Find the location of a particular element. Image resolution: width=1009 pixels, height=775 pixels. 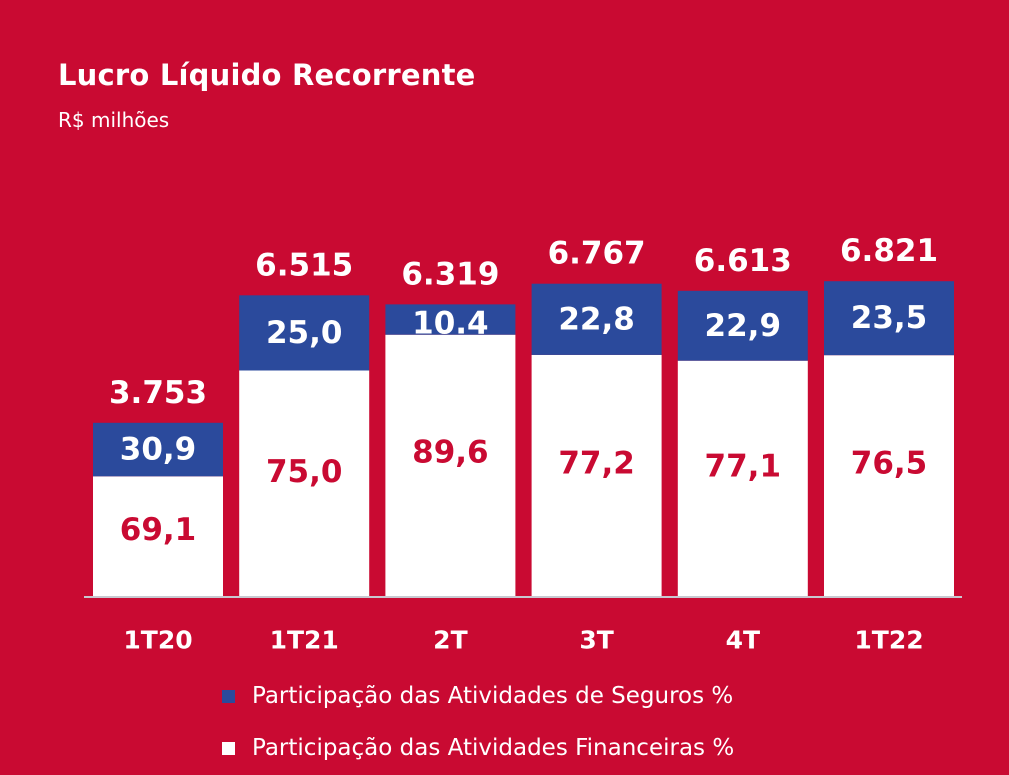

bar-financeiras-3T is located at coordinates (596, 475).